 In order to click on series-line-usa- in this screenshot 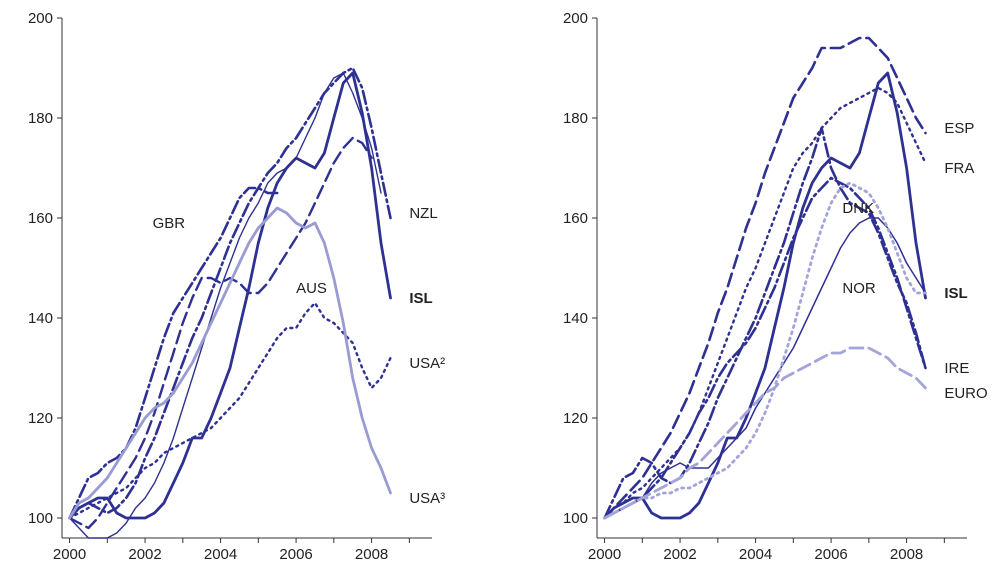, I will do `click(230, 410)`.